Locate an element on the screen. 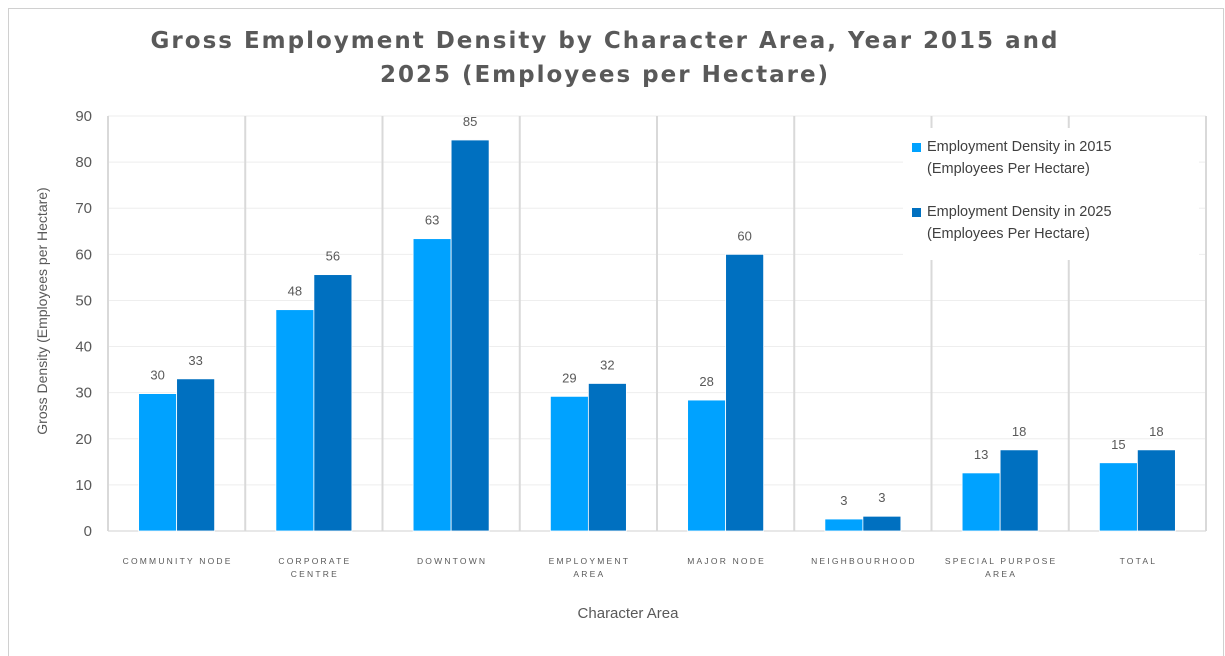 Image resolution: width=1225 pixels, height=656 pixels. y-tick-label: 90 is located at coordinates (83, 116).